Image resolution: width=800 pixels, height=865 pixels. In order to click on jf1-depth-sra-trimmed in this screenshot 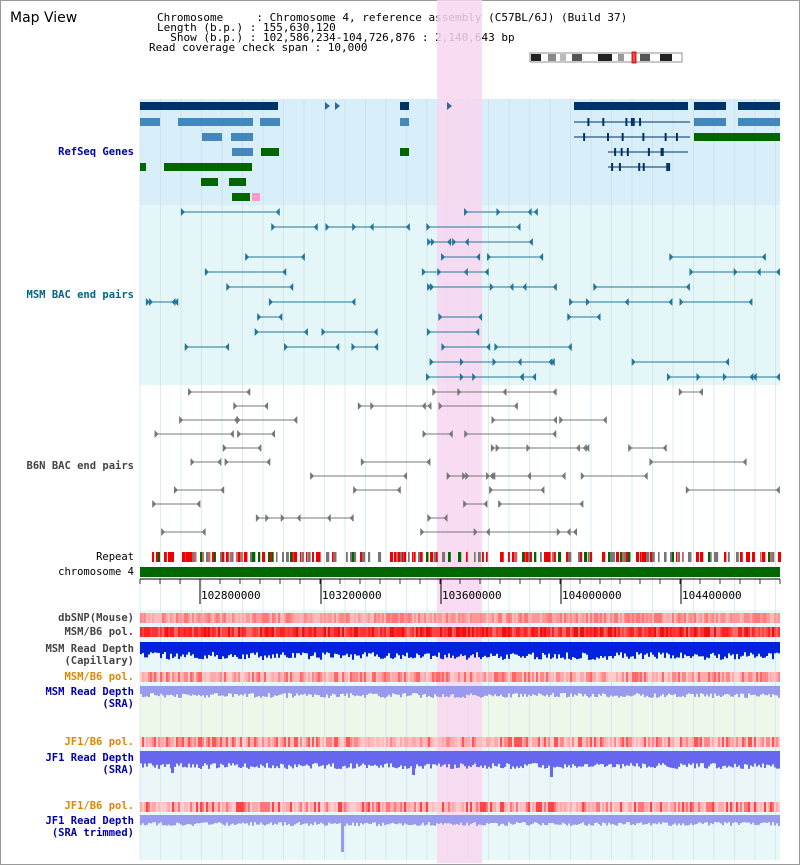, I will do `click(460, 833)`.